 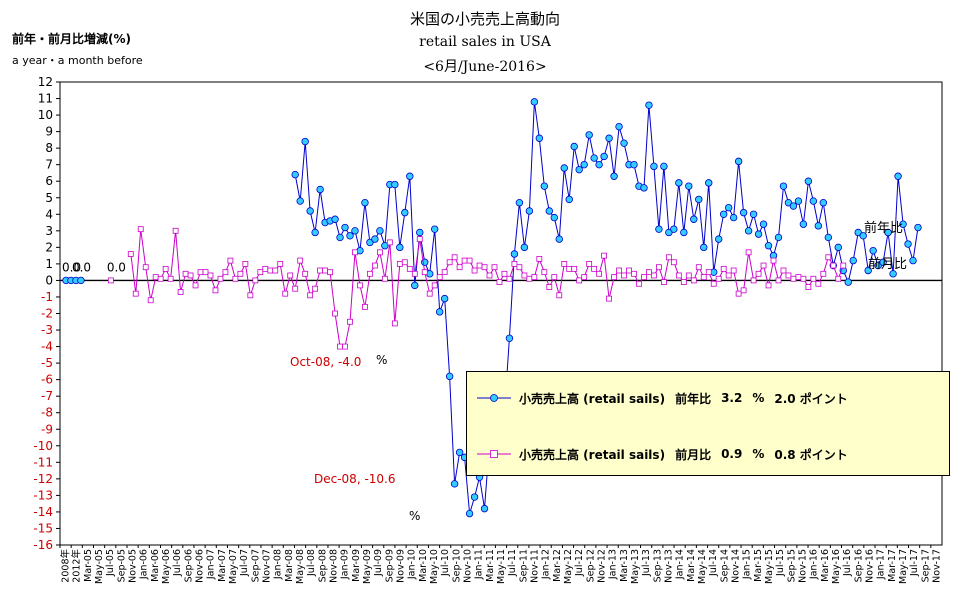 I want to click on x-tick-label: Sep-17, so click(x=925, y=565).